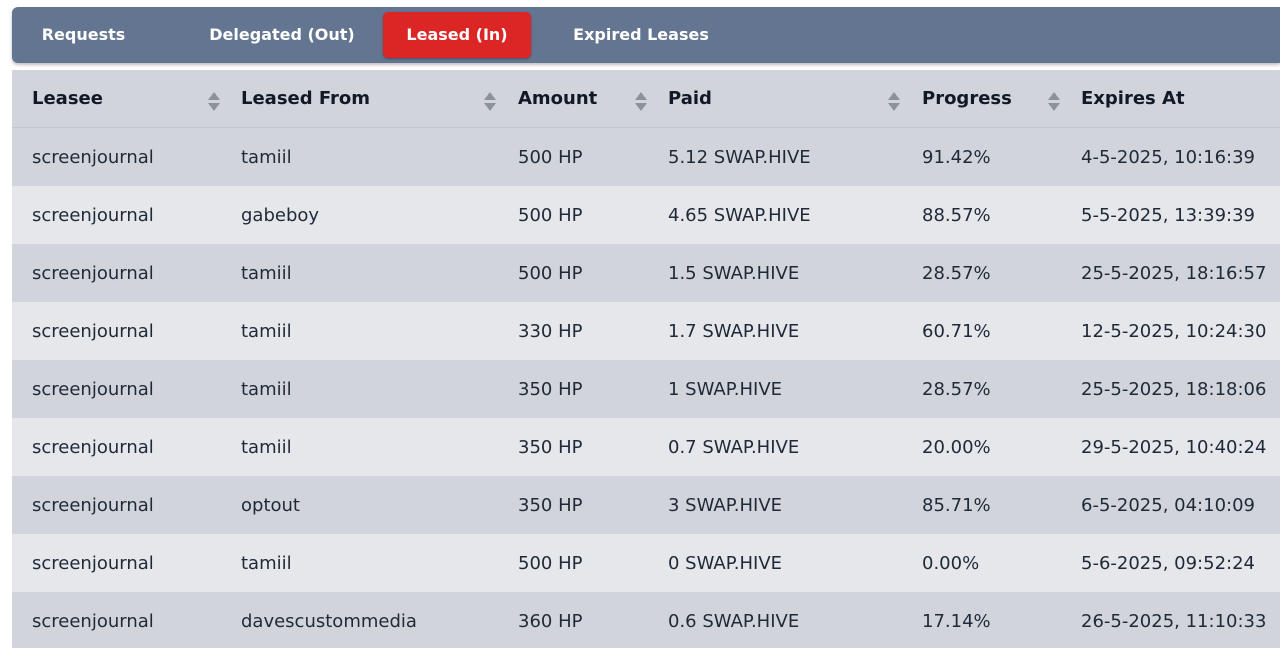  I want to click on column-header-leased-from: Leased From, so click(359, 99).